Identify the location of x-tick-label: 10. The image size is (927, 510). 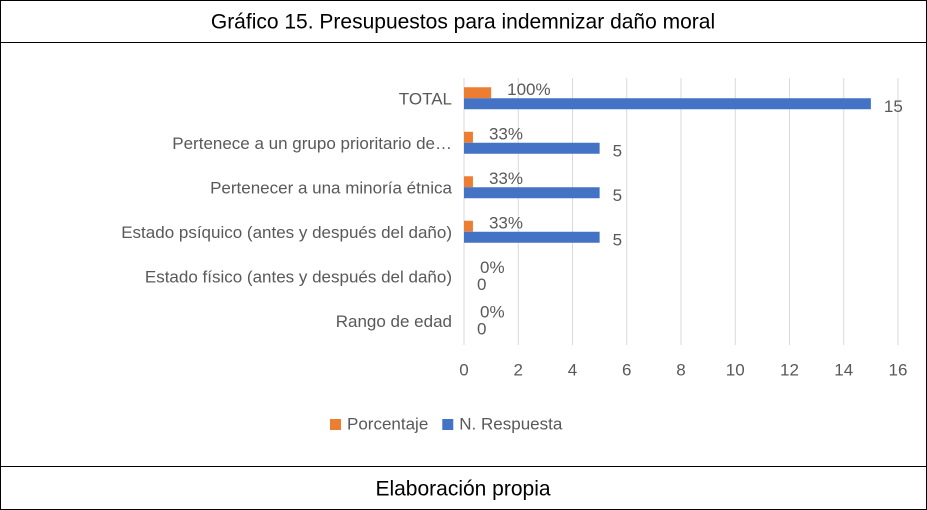
(735, 369).